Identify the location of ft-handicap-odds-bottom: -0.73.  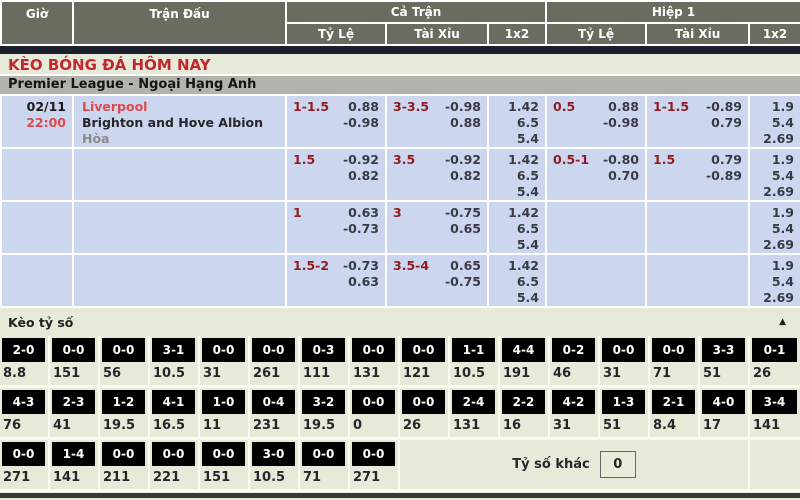
(360, 228).